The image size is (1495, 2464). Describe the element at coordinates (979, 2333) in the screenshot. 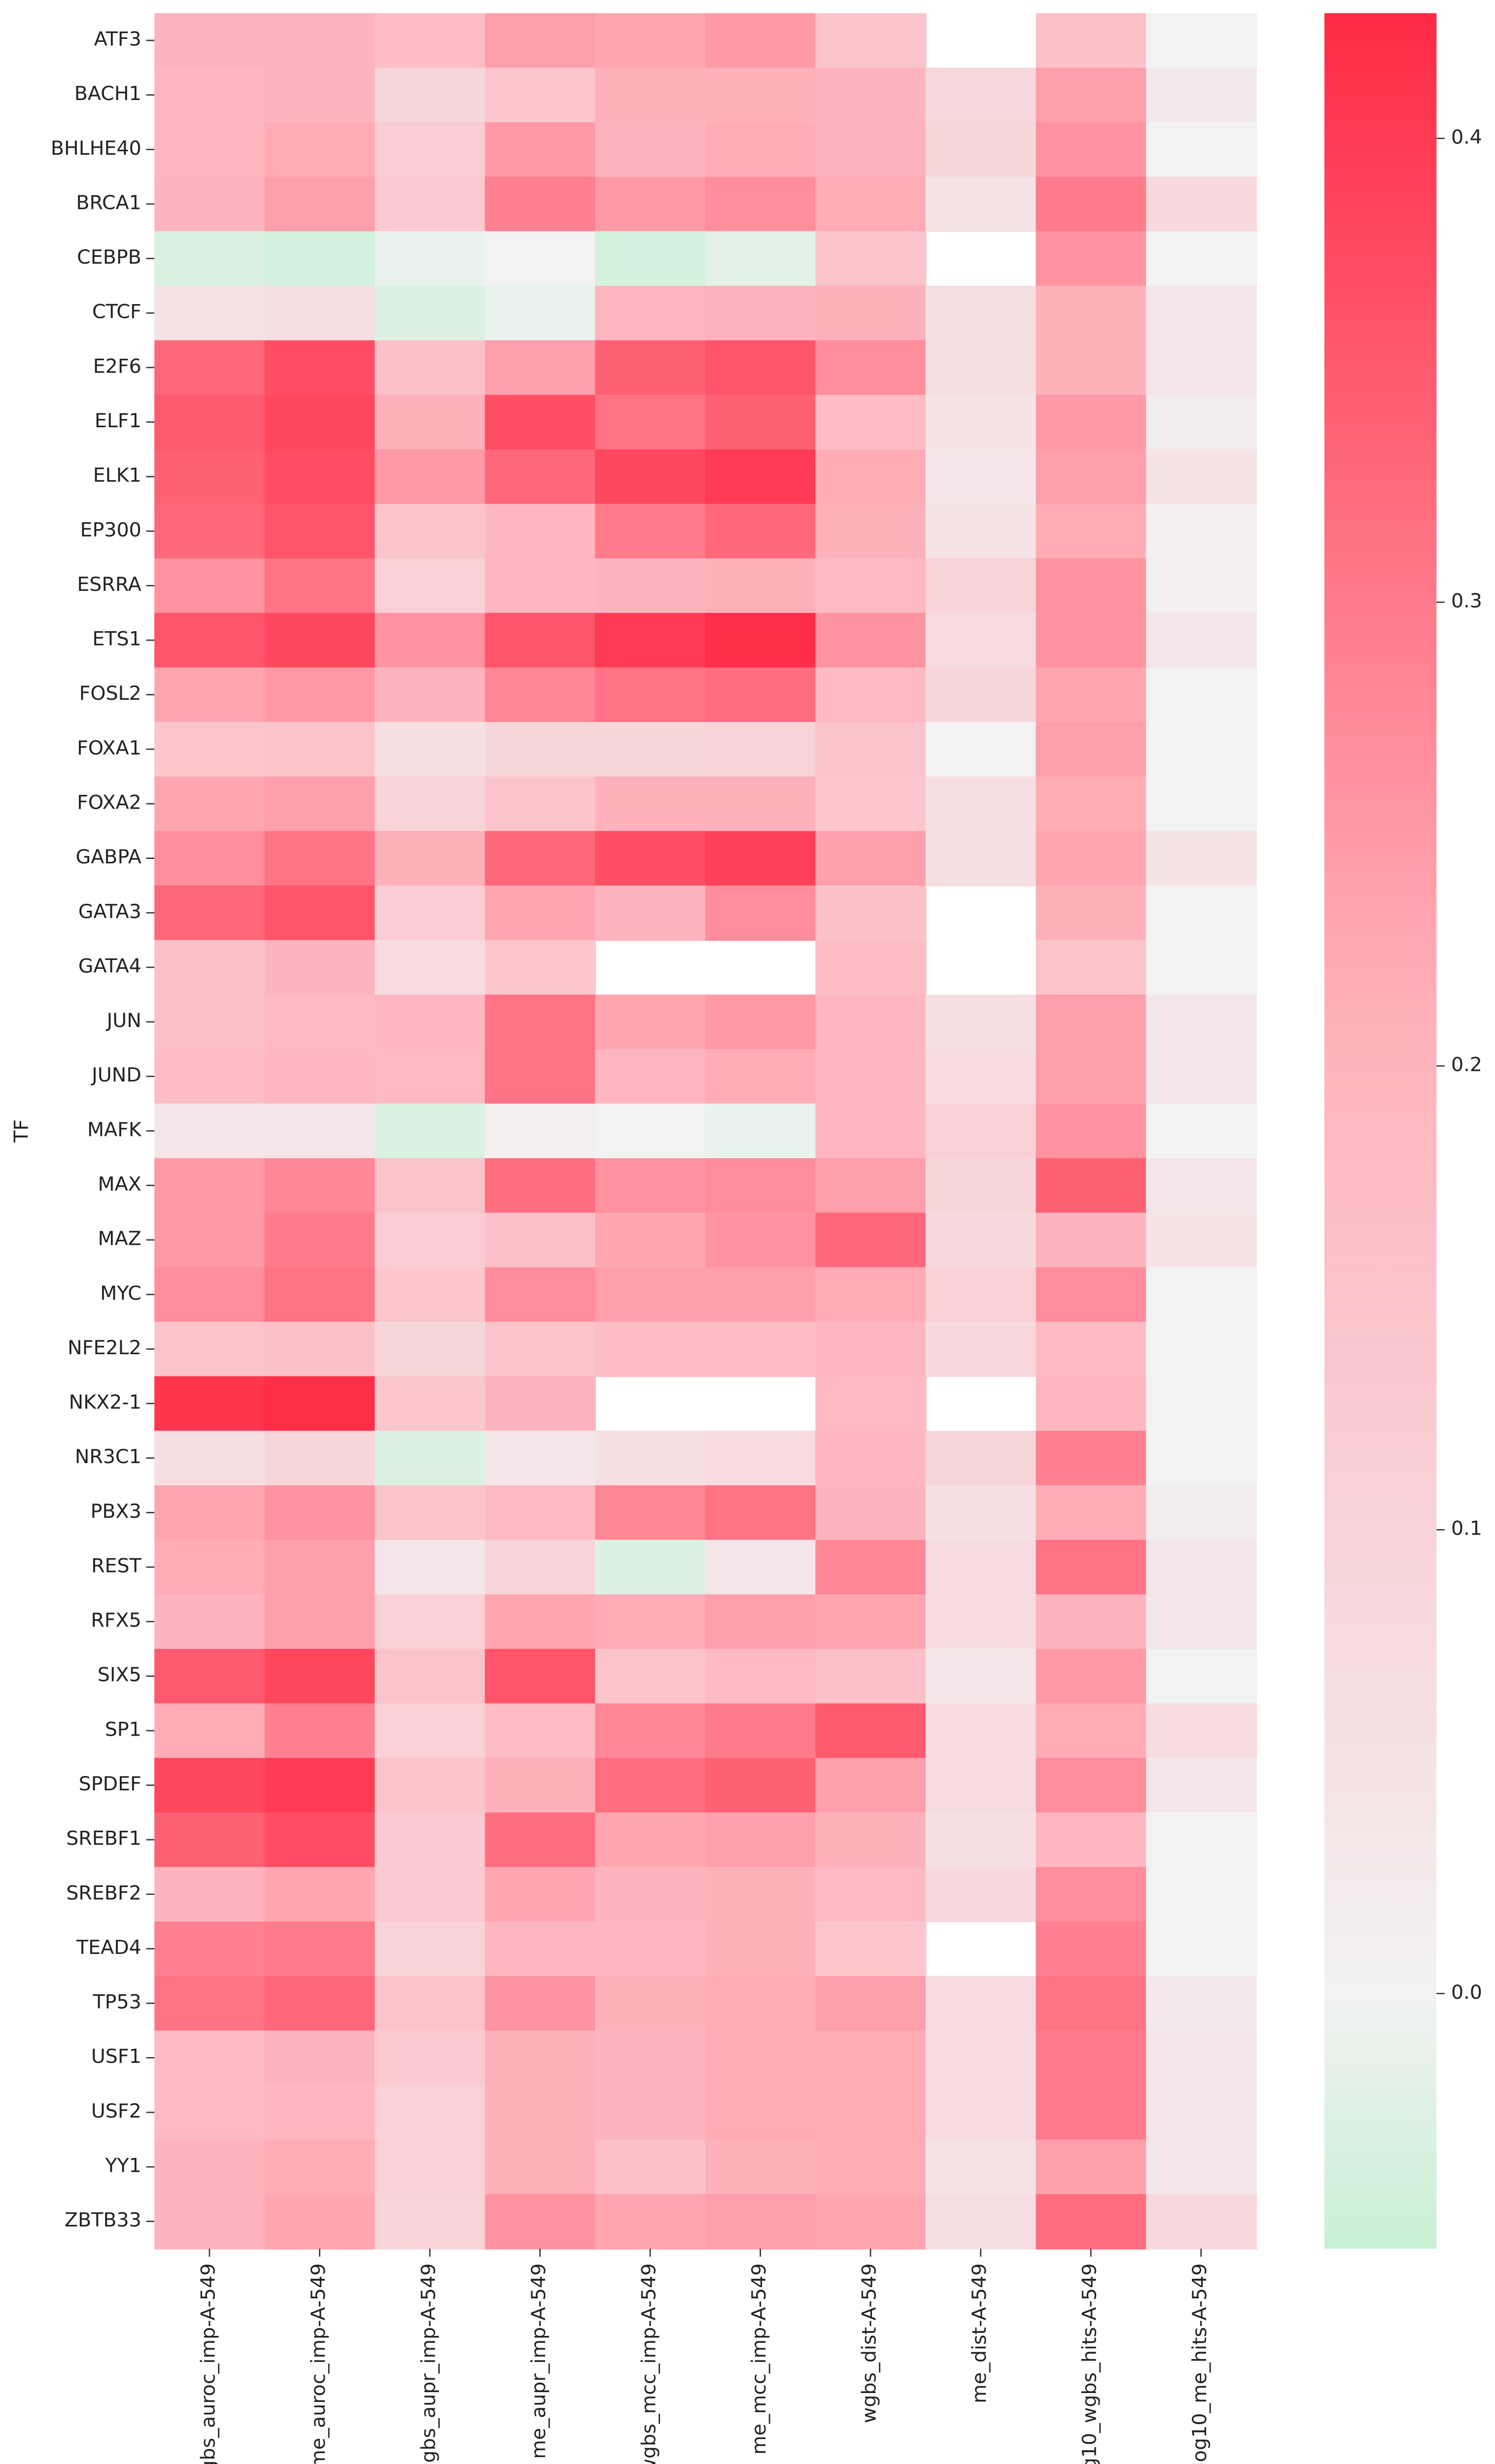

I see `x-tick-label: me_dist-A-549` at that location.